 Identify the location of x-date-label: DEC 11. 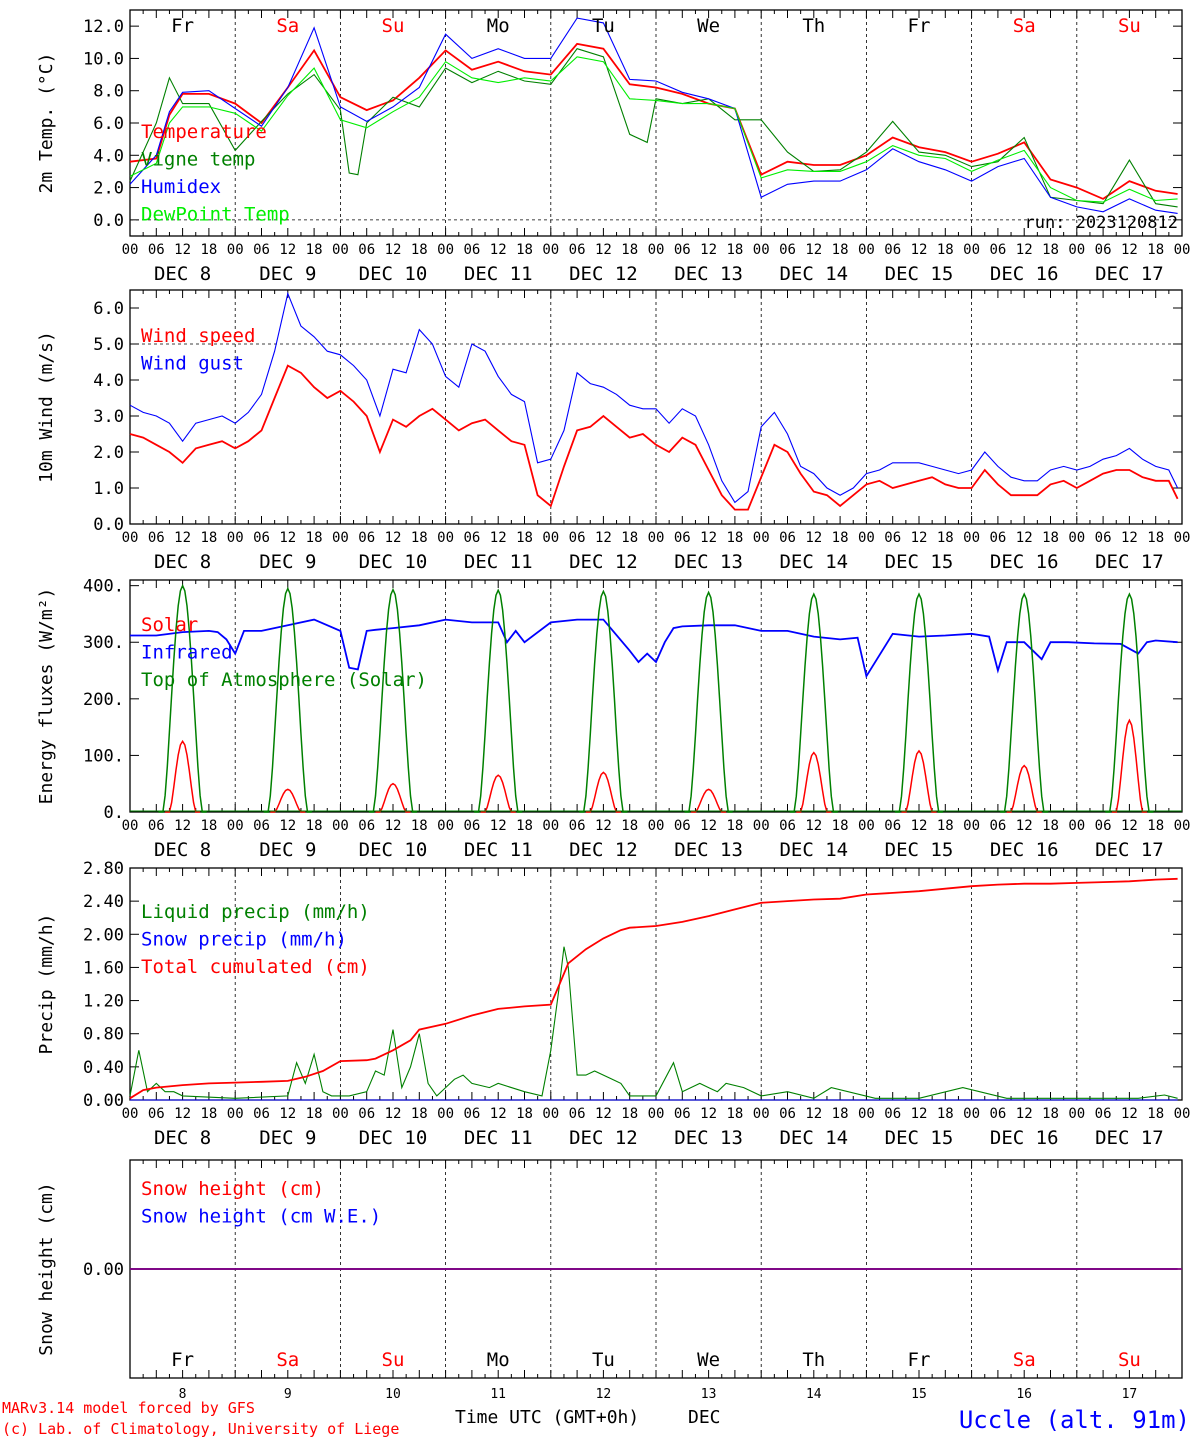
(498, 274).